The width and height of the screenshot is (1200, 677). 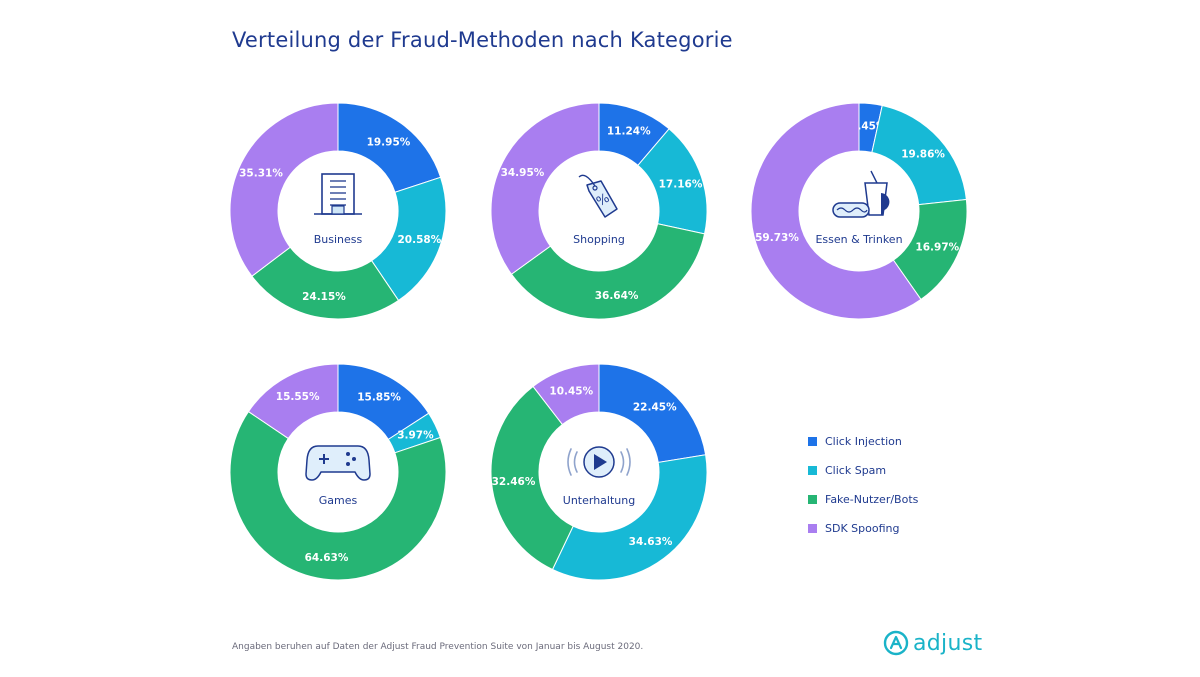 What do you see at coordinates (861, 194) in the screenshot?
I see `food-drink-icon` at bounding box center [861, 194].